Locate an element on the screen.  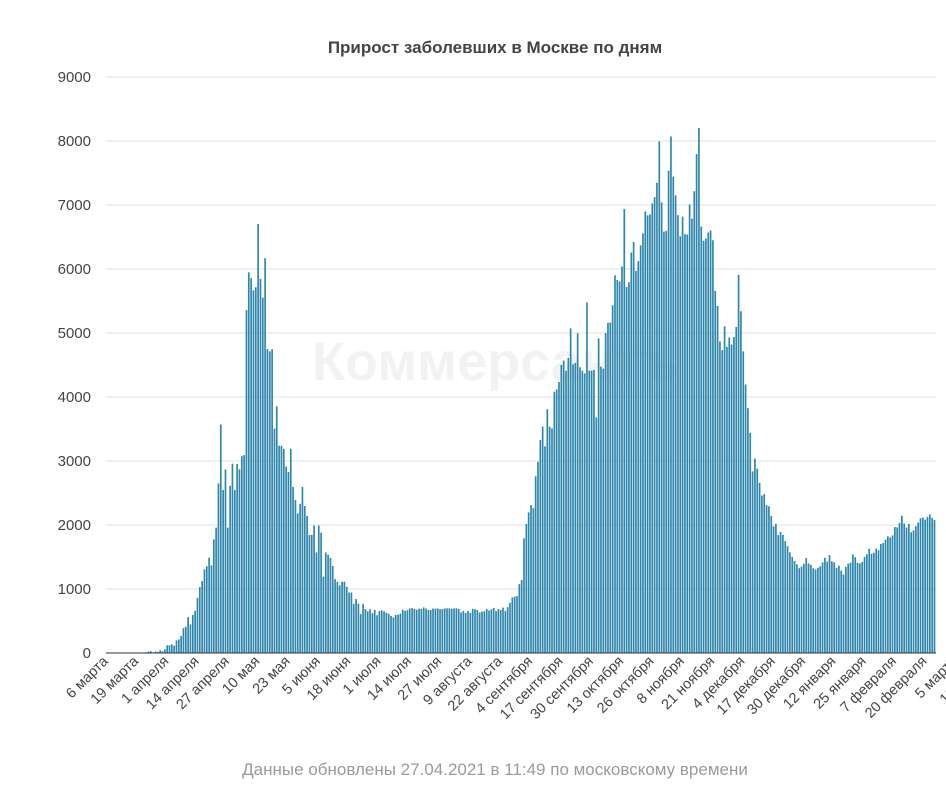
y-axis: 0 1000 2000 3000 4000 5000 6000 7000 8000 9000 is located at coordinates (74, 365).